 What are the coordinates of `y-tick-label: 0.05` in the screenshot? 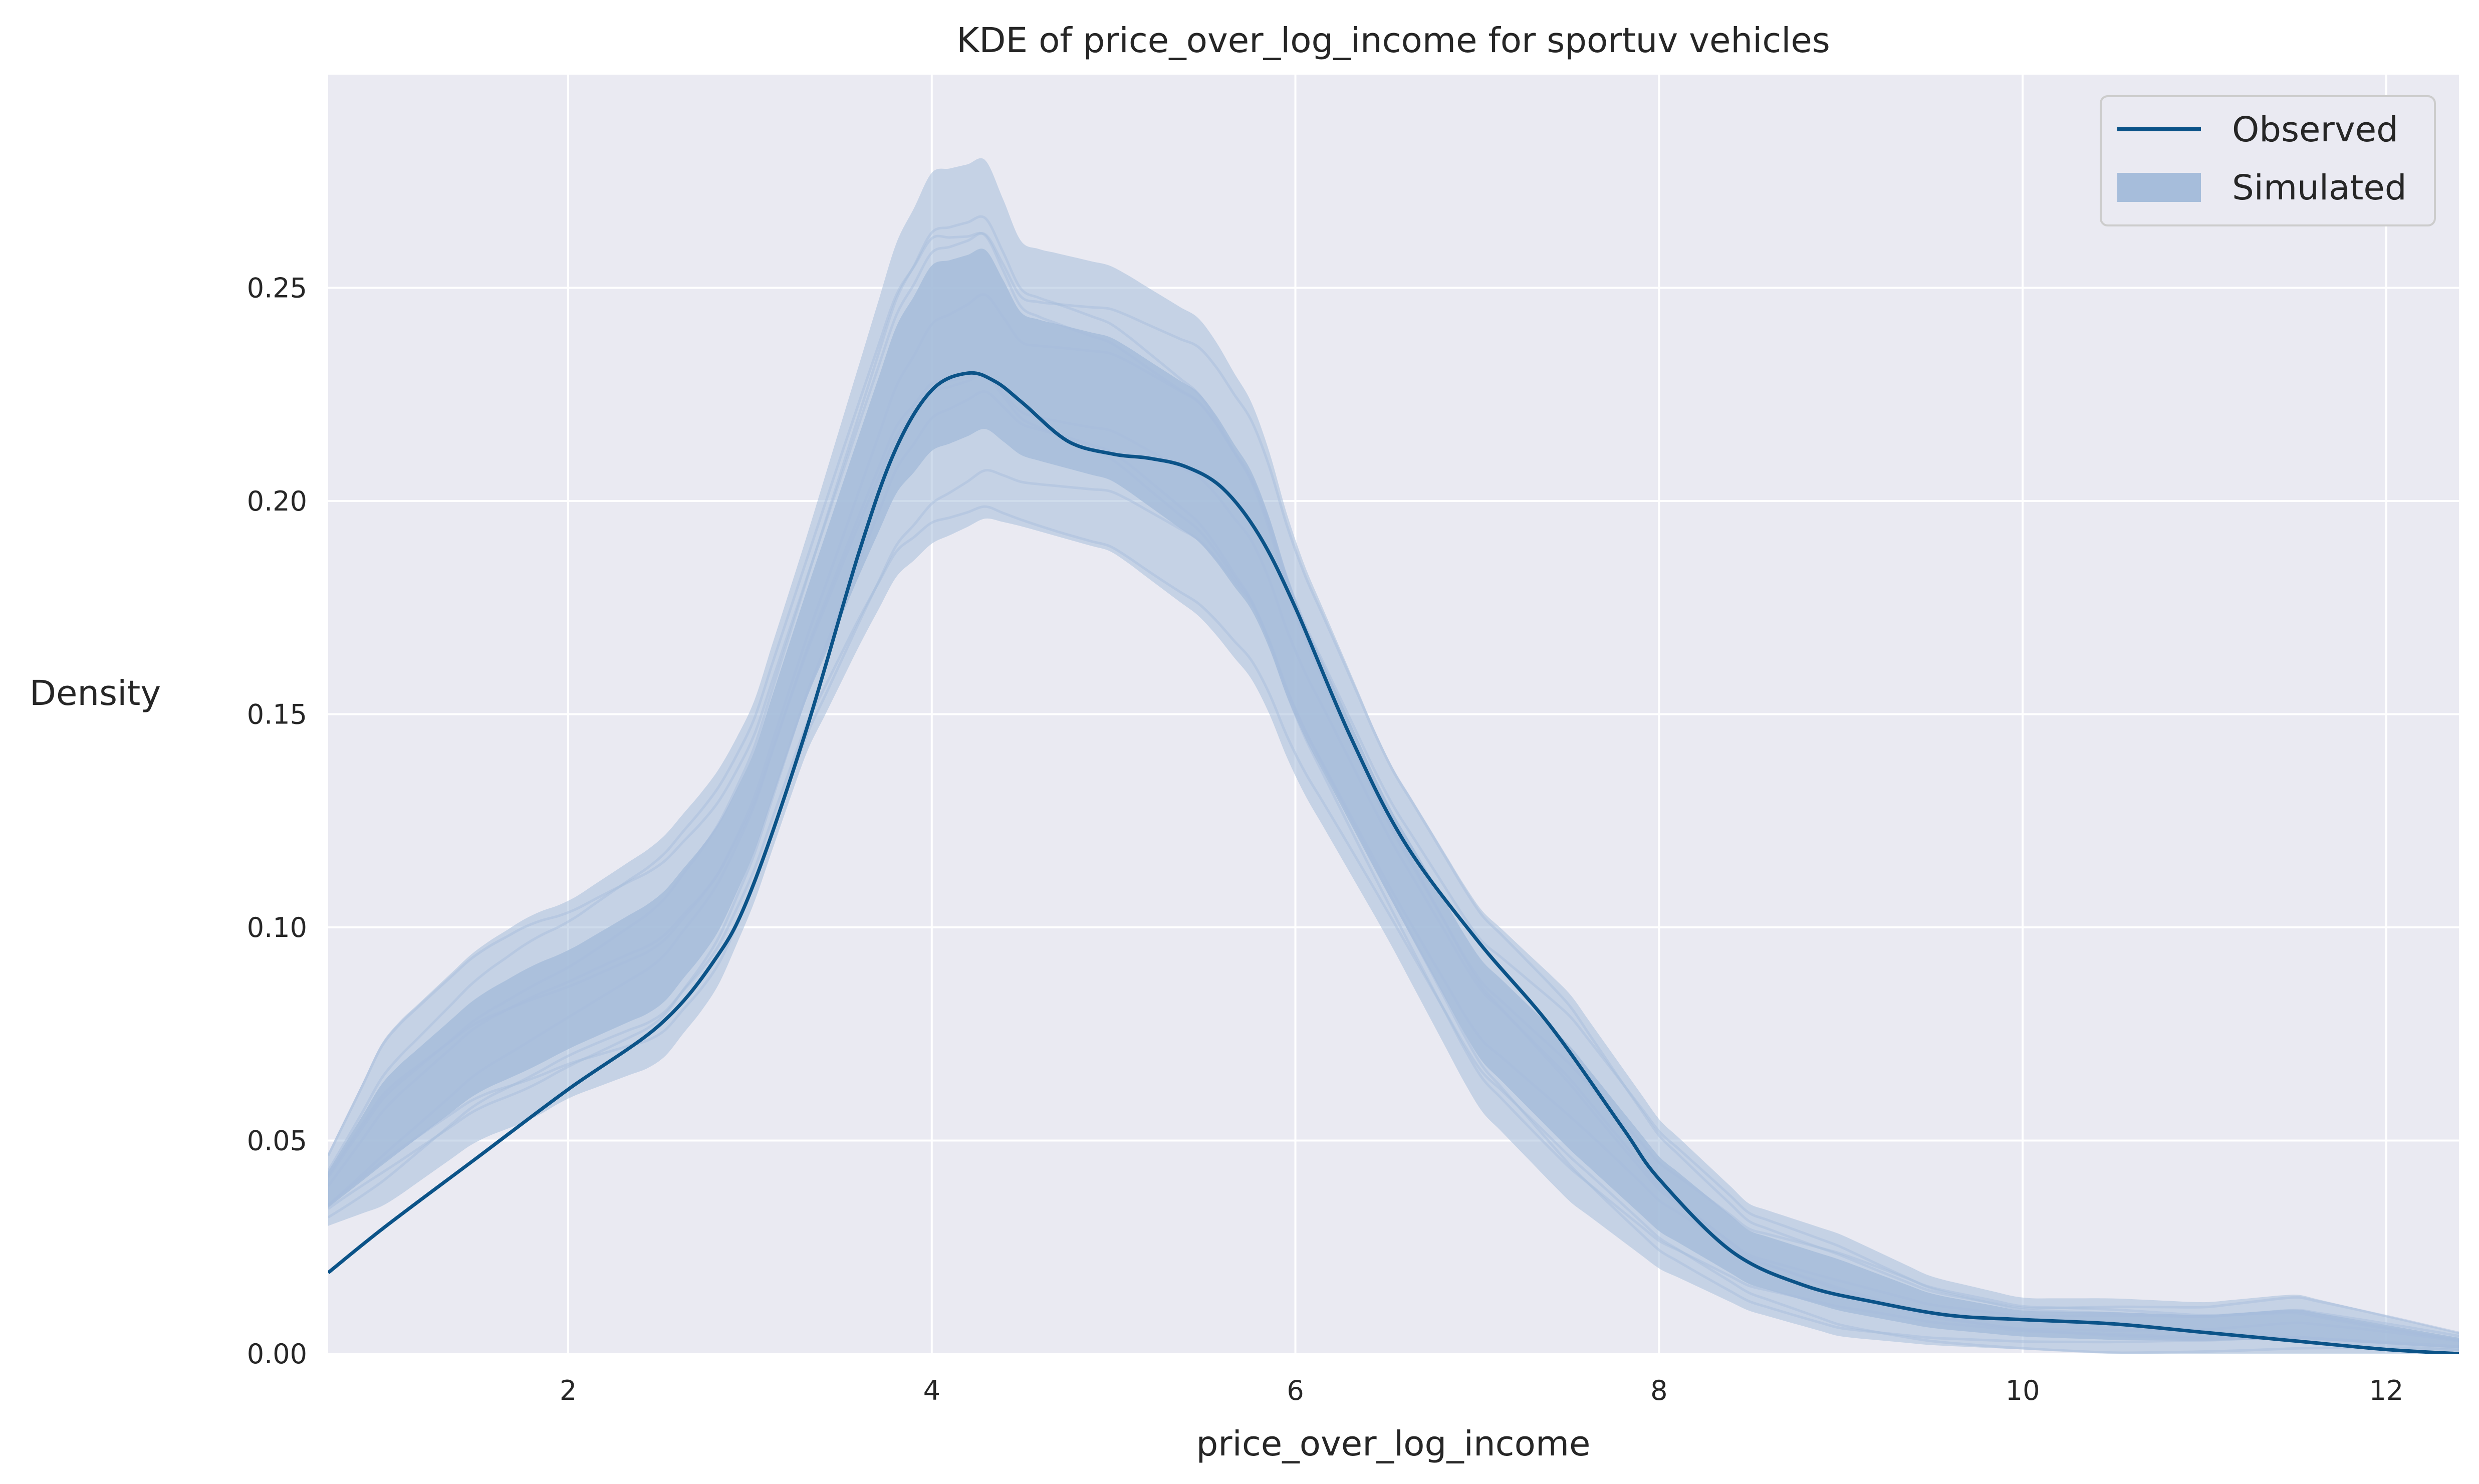 It's located at (277, 1141).